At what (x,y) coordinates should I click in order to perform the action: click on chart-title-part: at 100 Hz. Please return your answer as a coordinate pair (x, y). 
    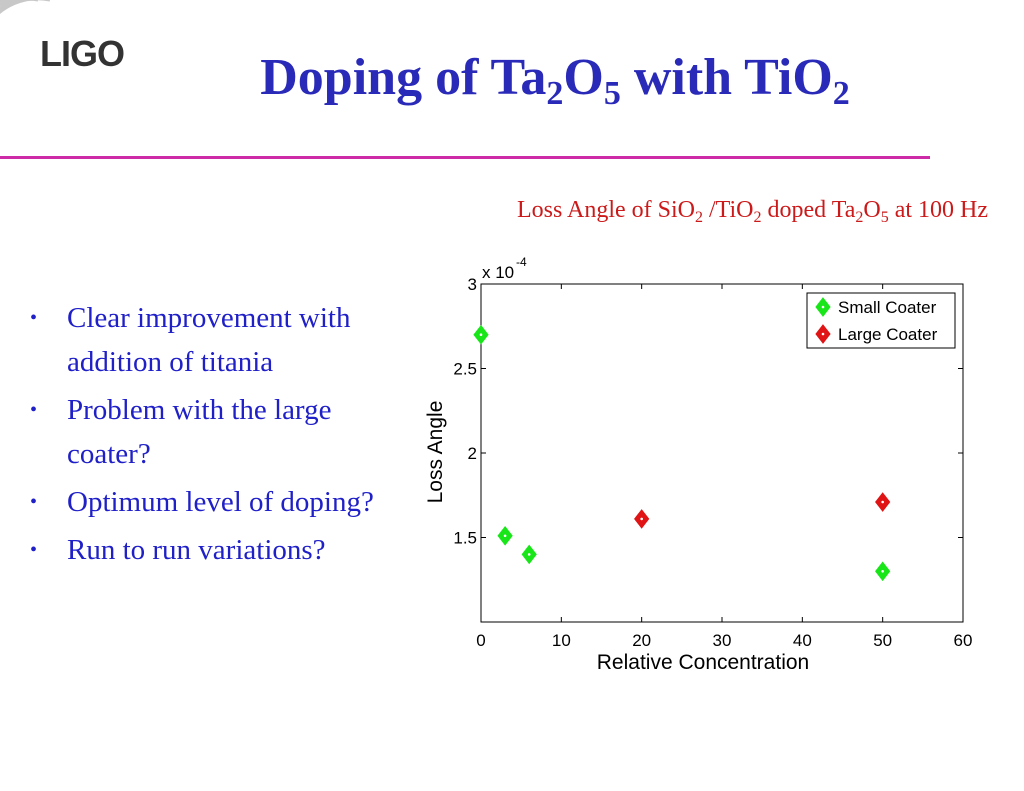
    Looking at the image, I should click on (938, 210).